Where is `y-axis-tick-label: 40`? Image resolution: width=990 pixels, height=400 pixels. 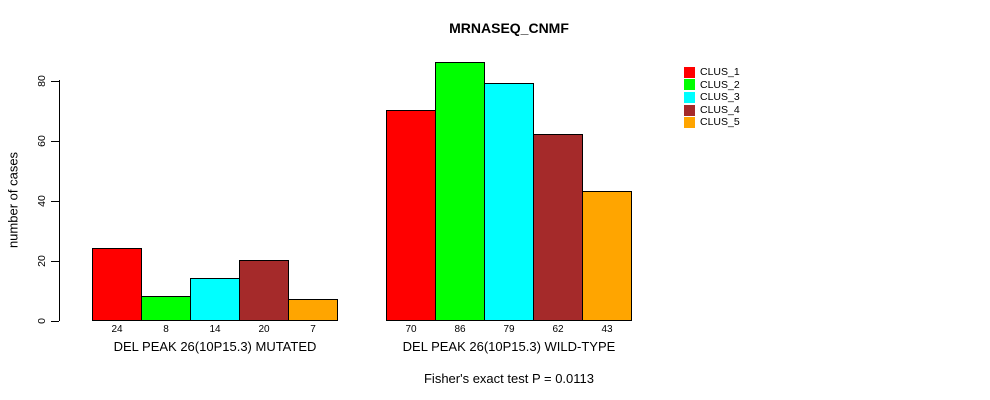 y-axis-tick-label: 40 is located at coordinates (42, 201).